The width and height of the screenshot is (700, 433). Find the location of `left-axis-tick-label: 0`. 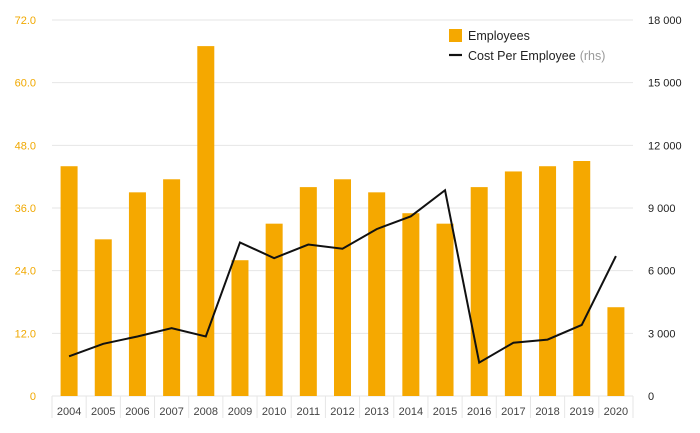

left-axis-tick-label: 0 is located at coordinates (33, 397).